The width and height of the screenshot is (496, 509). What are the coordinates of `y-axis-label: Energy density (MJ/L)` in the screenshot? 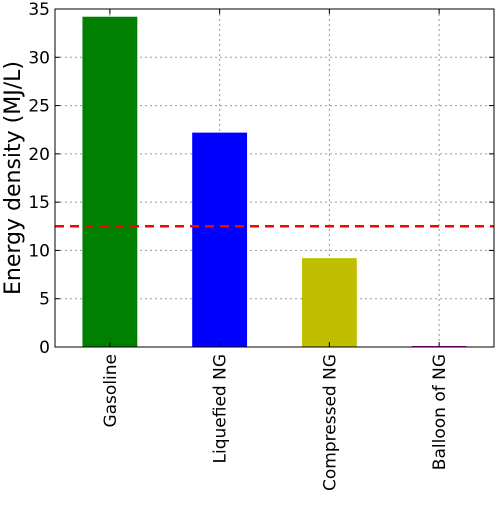 It's located at (13, 178).